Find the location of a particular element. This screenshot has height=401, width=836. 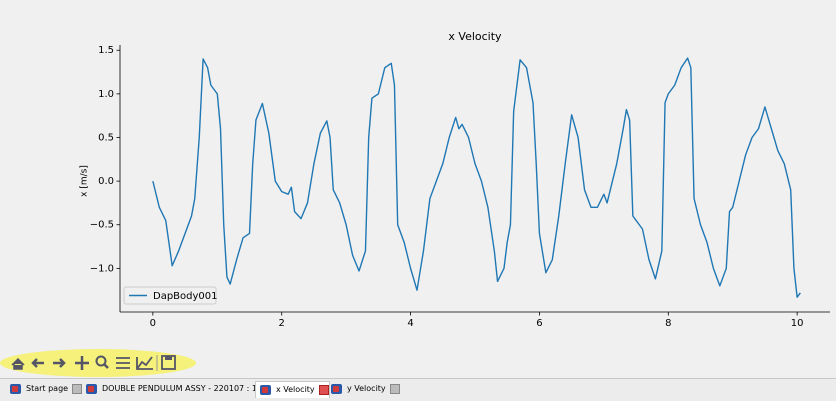

tab: Start page is located at coordinates (44, 389).